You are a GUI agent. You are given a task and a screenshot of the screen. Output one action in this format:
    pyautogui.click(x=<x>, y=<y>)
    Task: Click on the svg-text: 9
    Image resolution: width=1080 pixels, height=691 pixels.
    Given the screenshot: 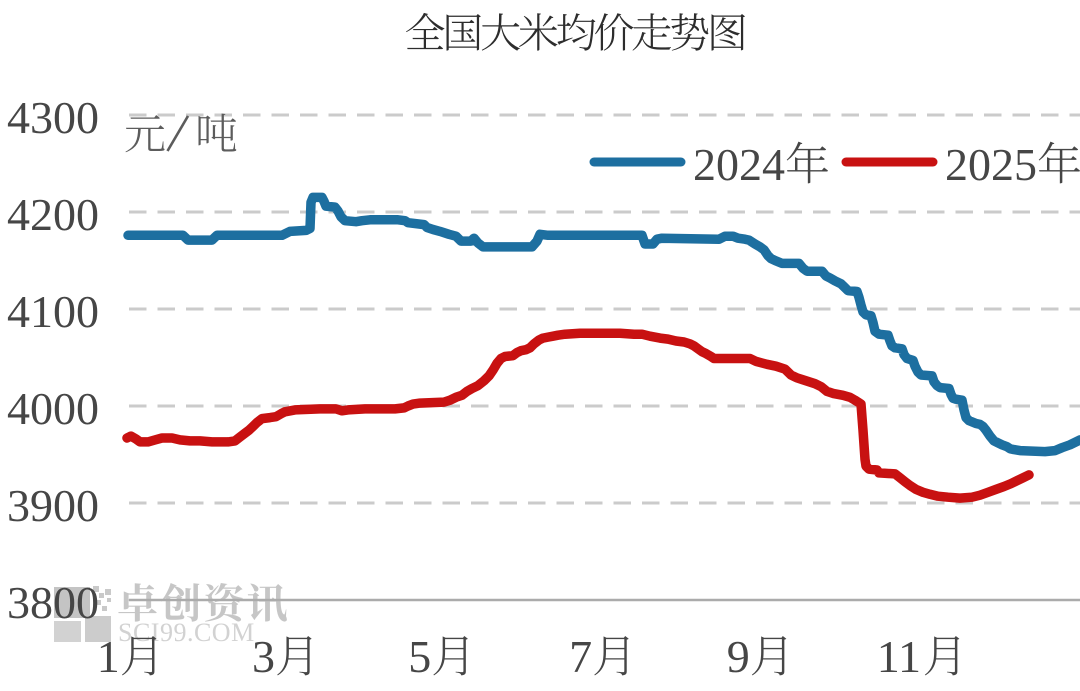 What is the action you would take?
    pyautogui.click(x=738, y=656)
    